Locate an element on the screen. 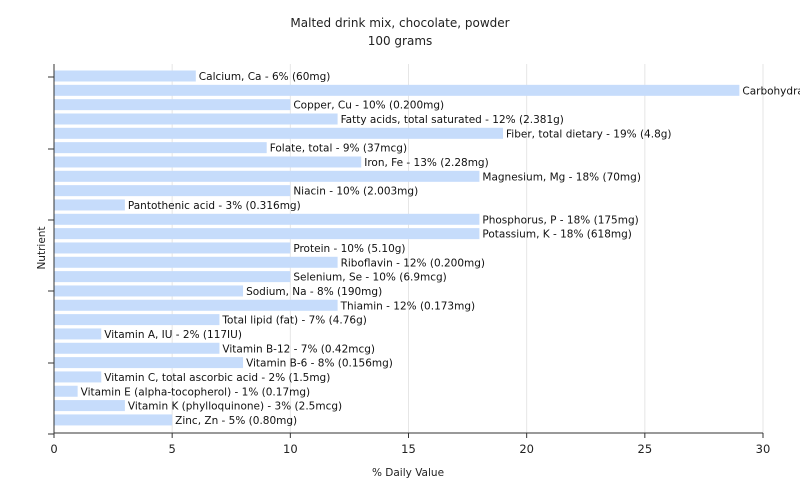 Image resolution: width=800 pixels, height=500 pixels. y-axis-title: Nutrient is located at coordinates (42, 247).